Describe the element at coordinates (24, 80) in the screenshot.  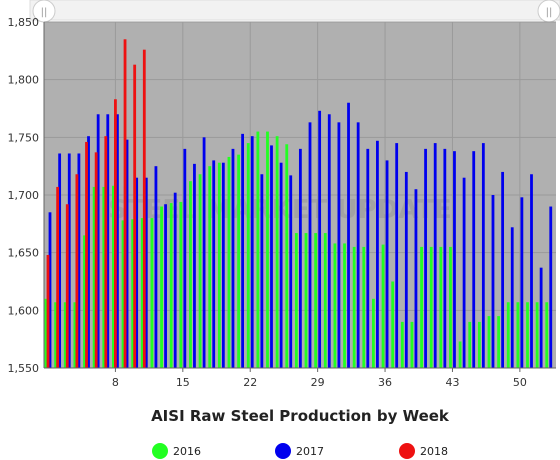
I see `y-tick-label: 1,800` at that location.